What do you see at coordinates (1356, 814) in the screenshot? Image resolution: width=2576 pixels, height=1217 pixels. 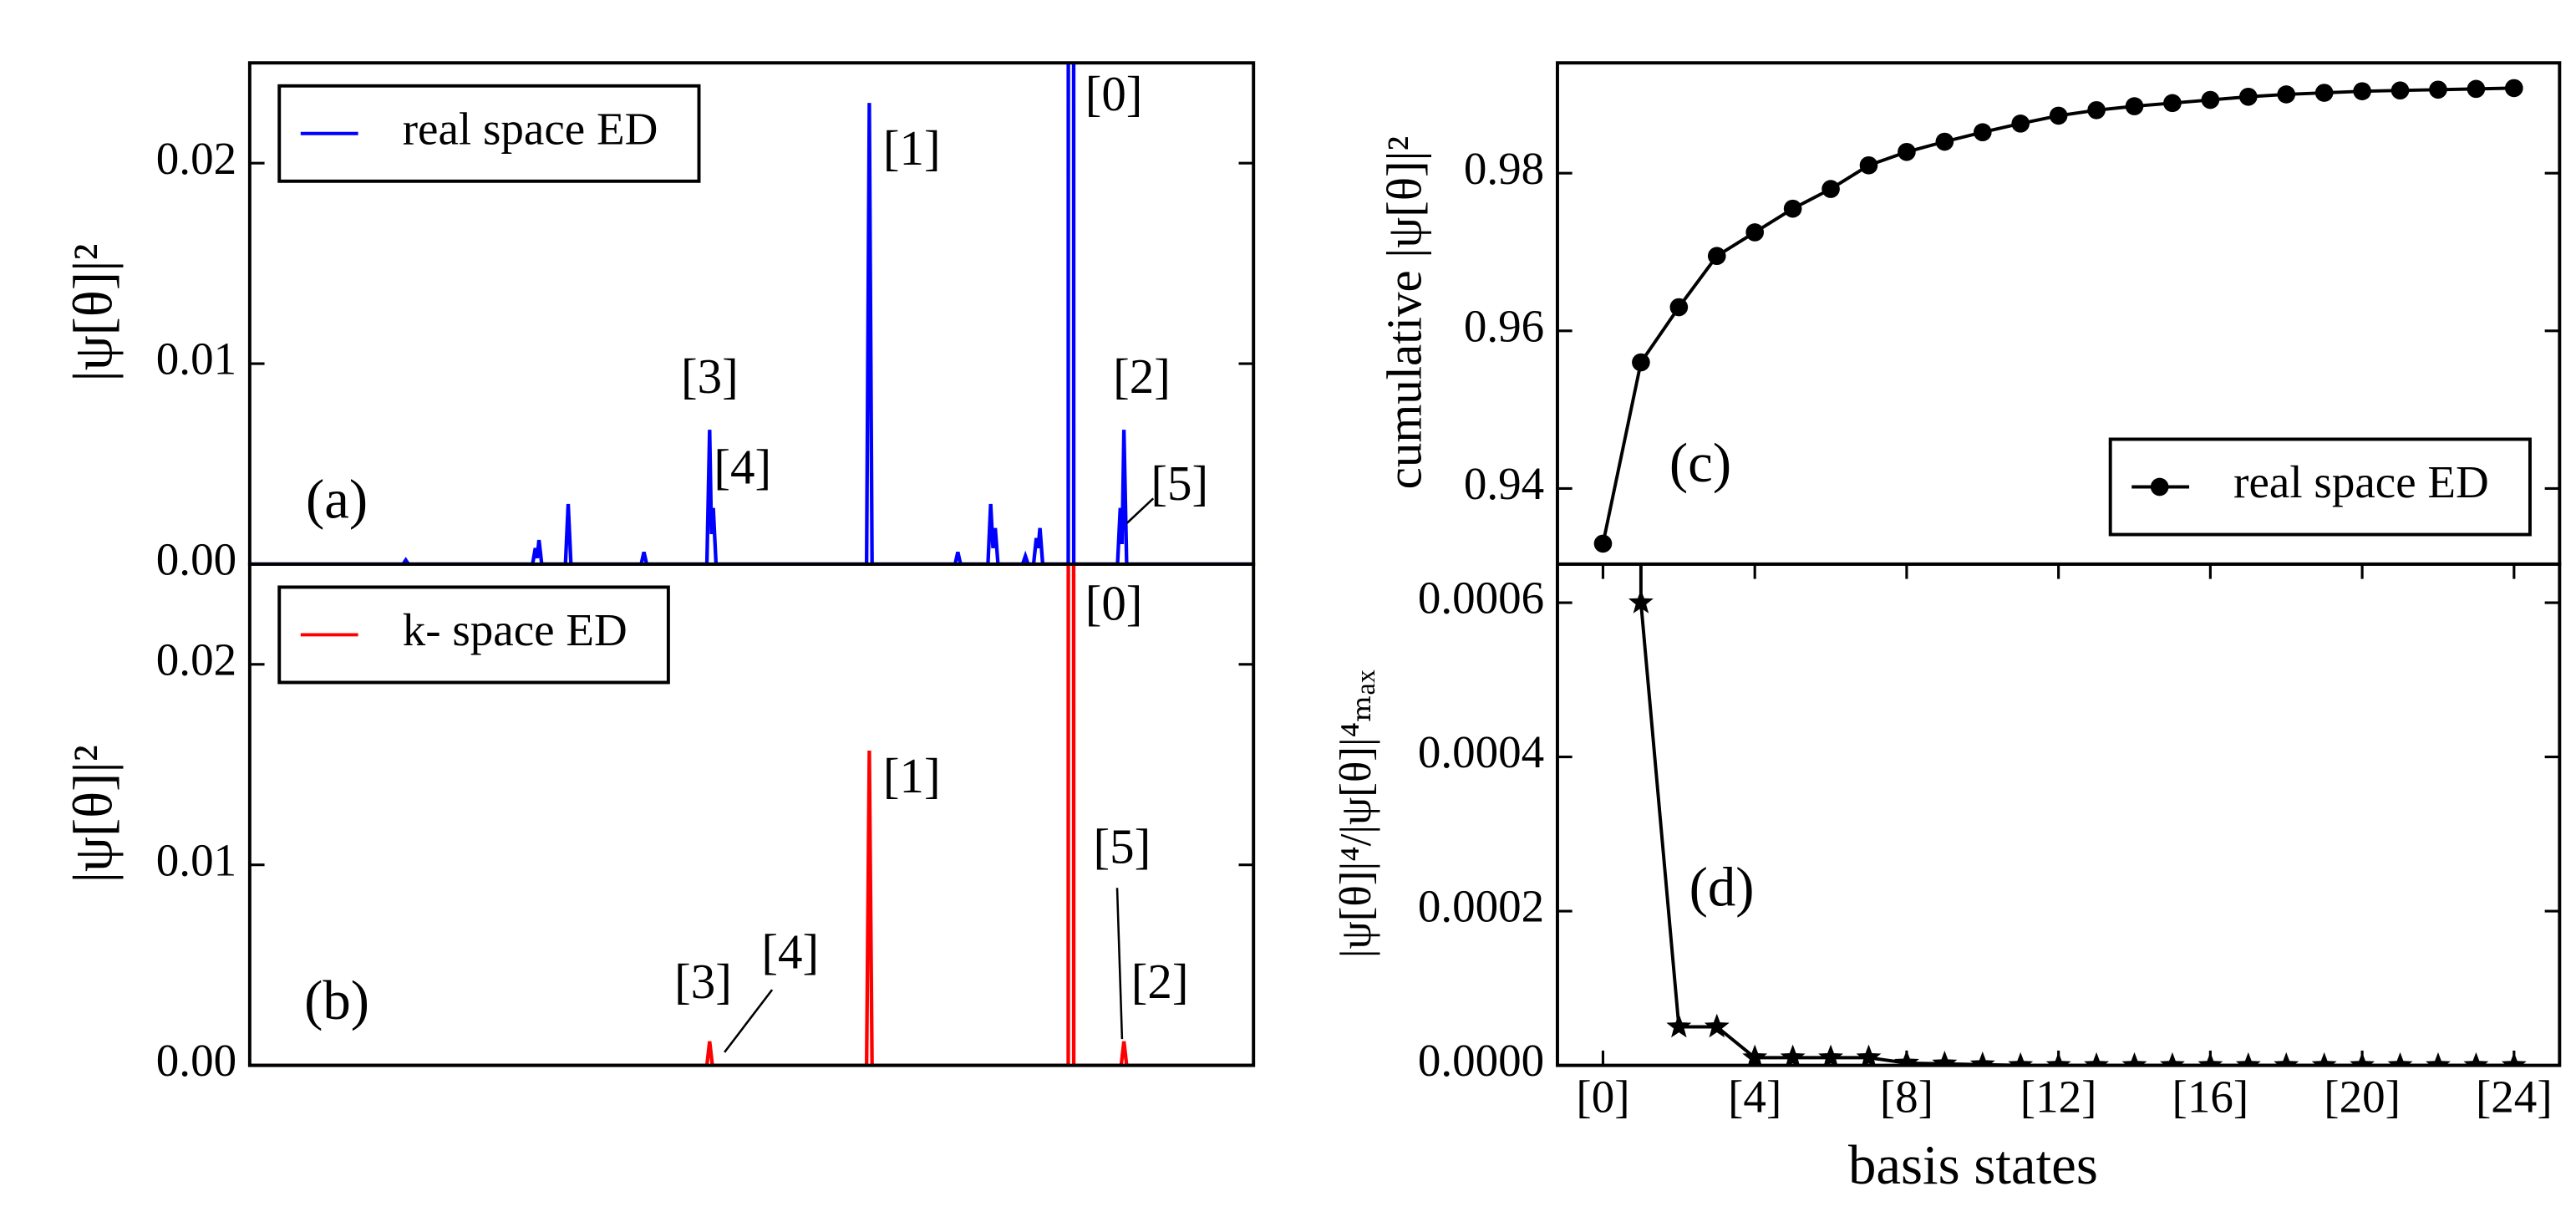 I see `y-axis-label: |ψ[θ]|⁴/|ψ[θ]|⁴ₘₐₓ` at bounding box center [1356, 814].